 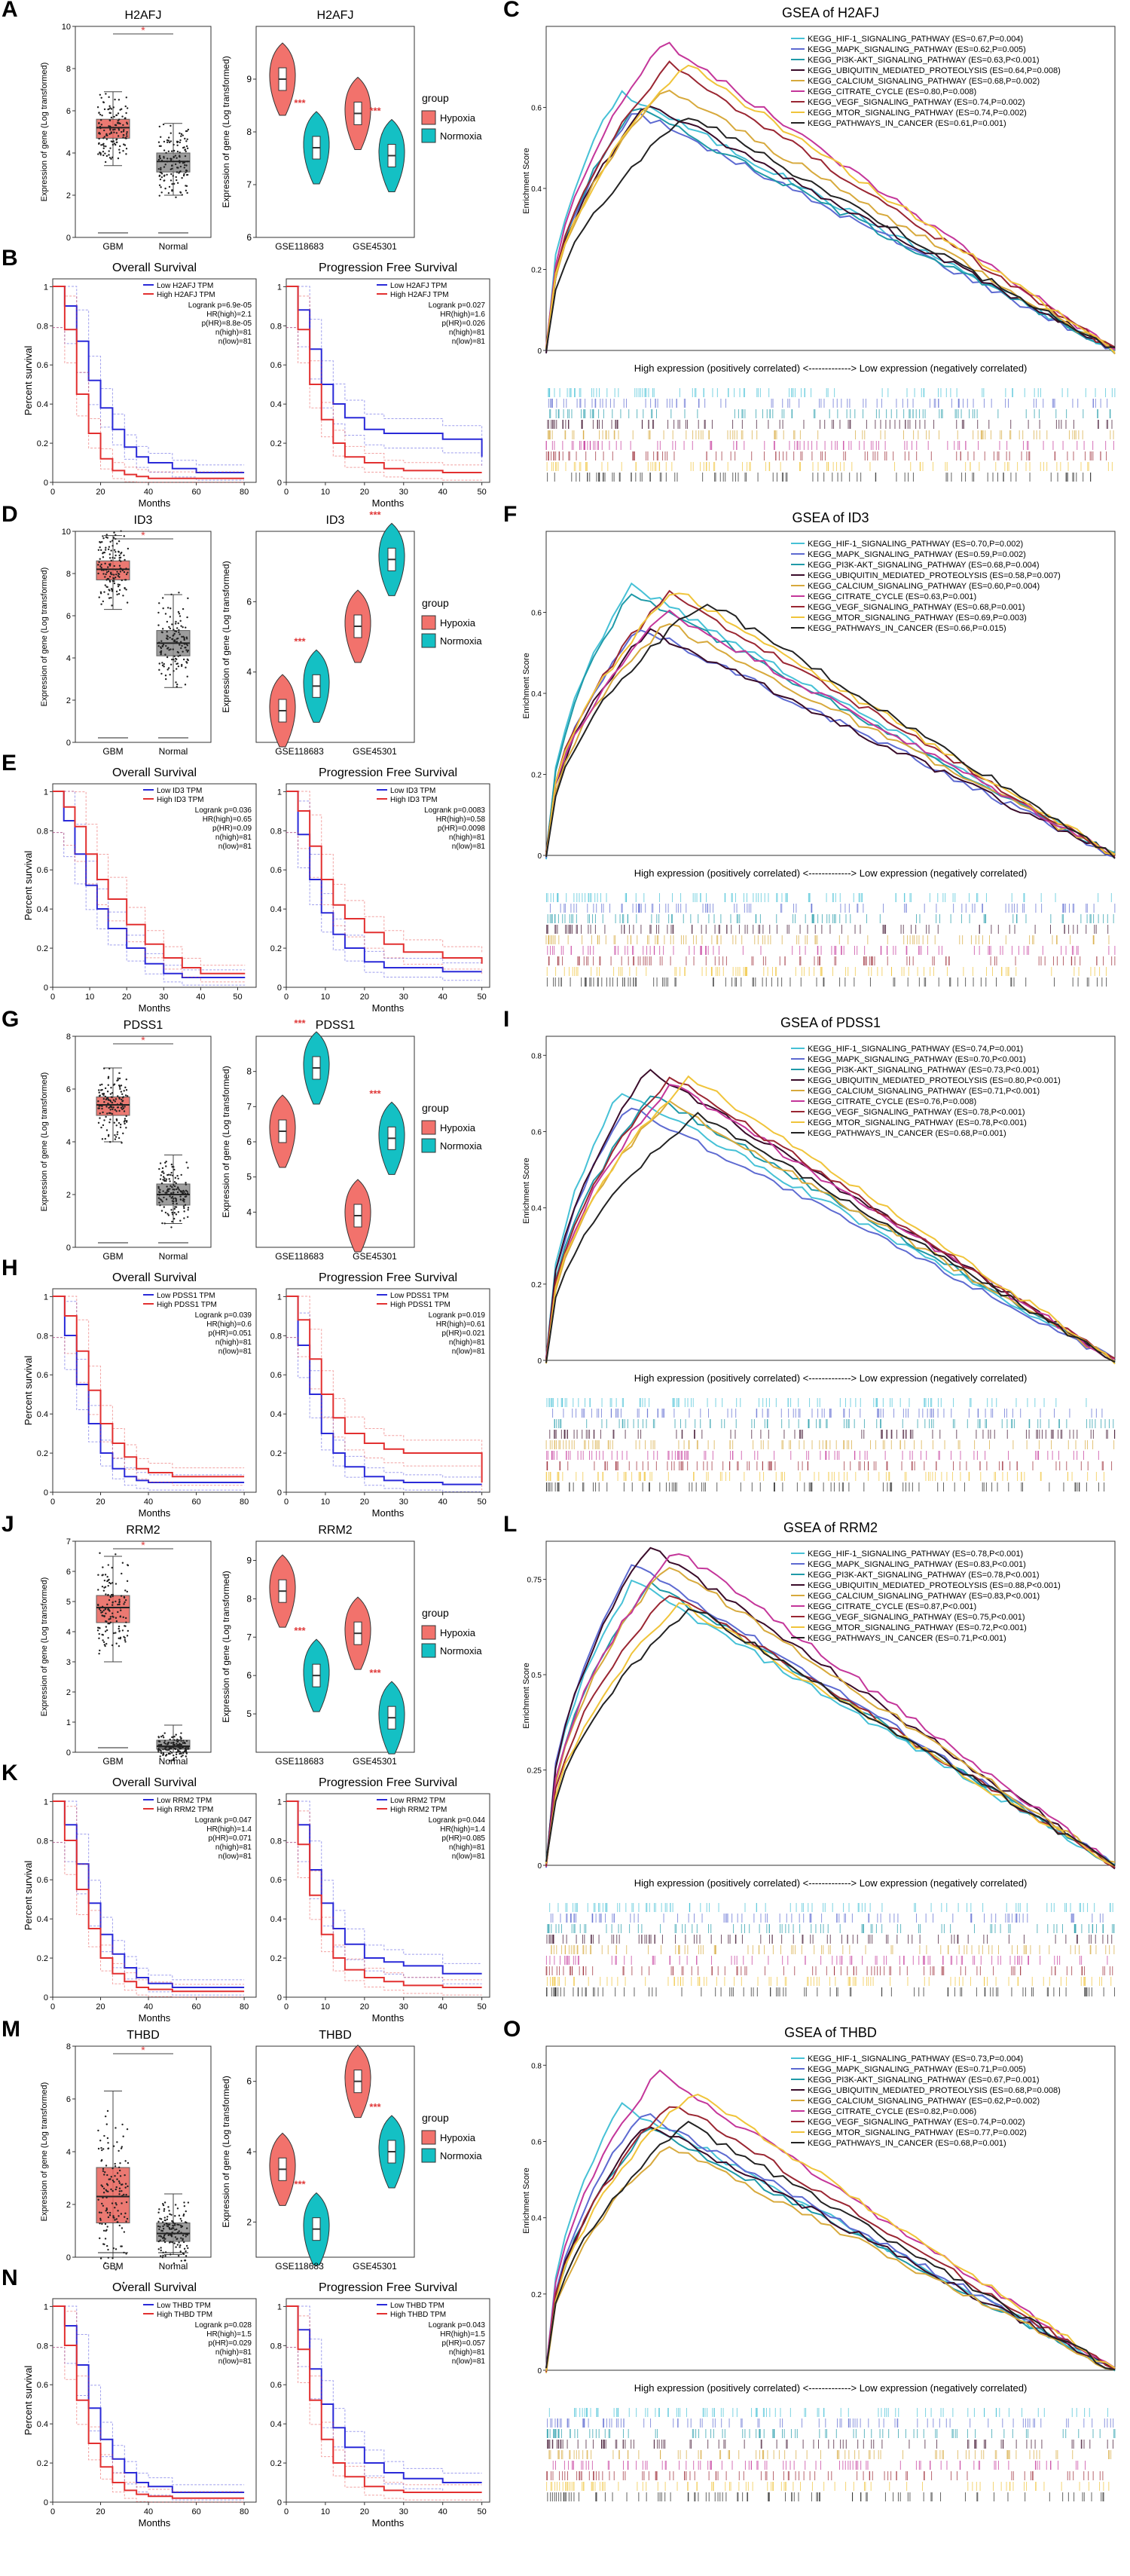 I want to click on violin-significance-stars: ***, so click(x=375, y=514).